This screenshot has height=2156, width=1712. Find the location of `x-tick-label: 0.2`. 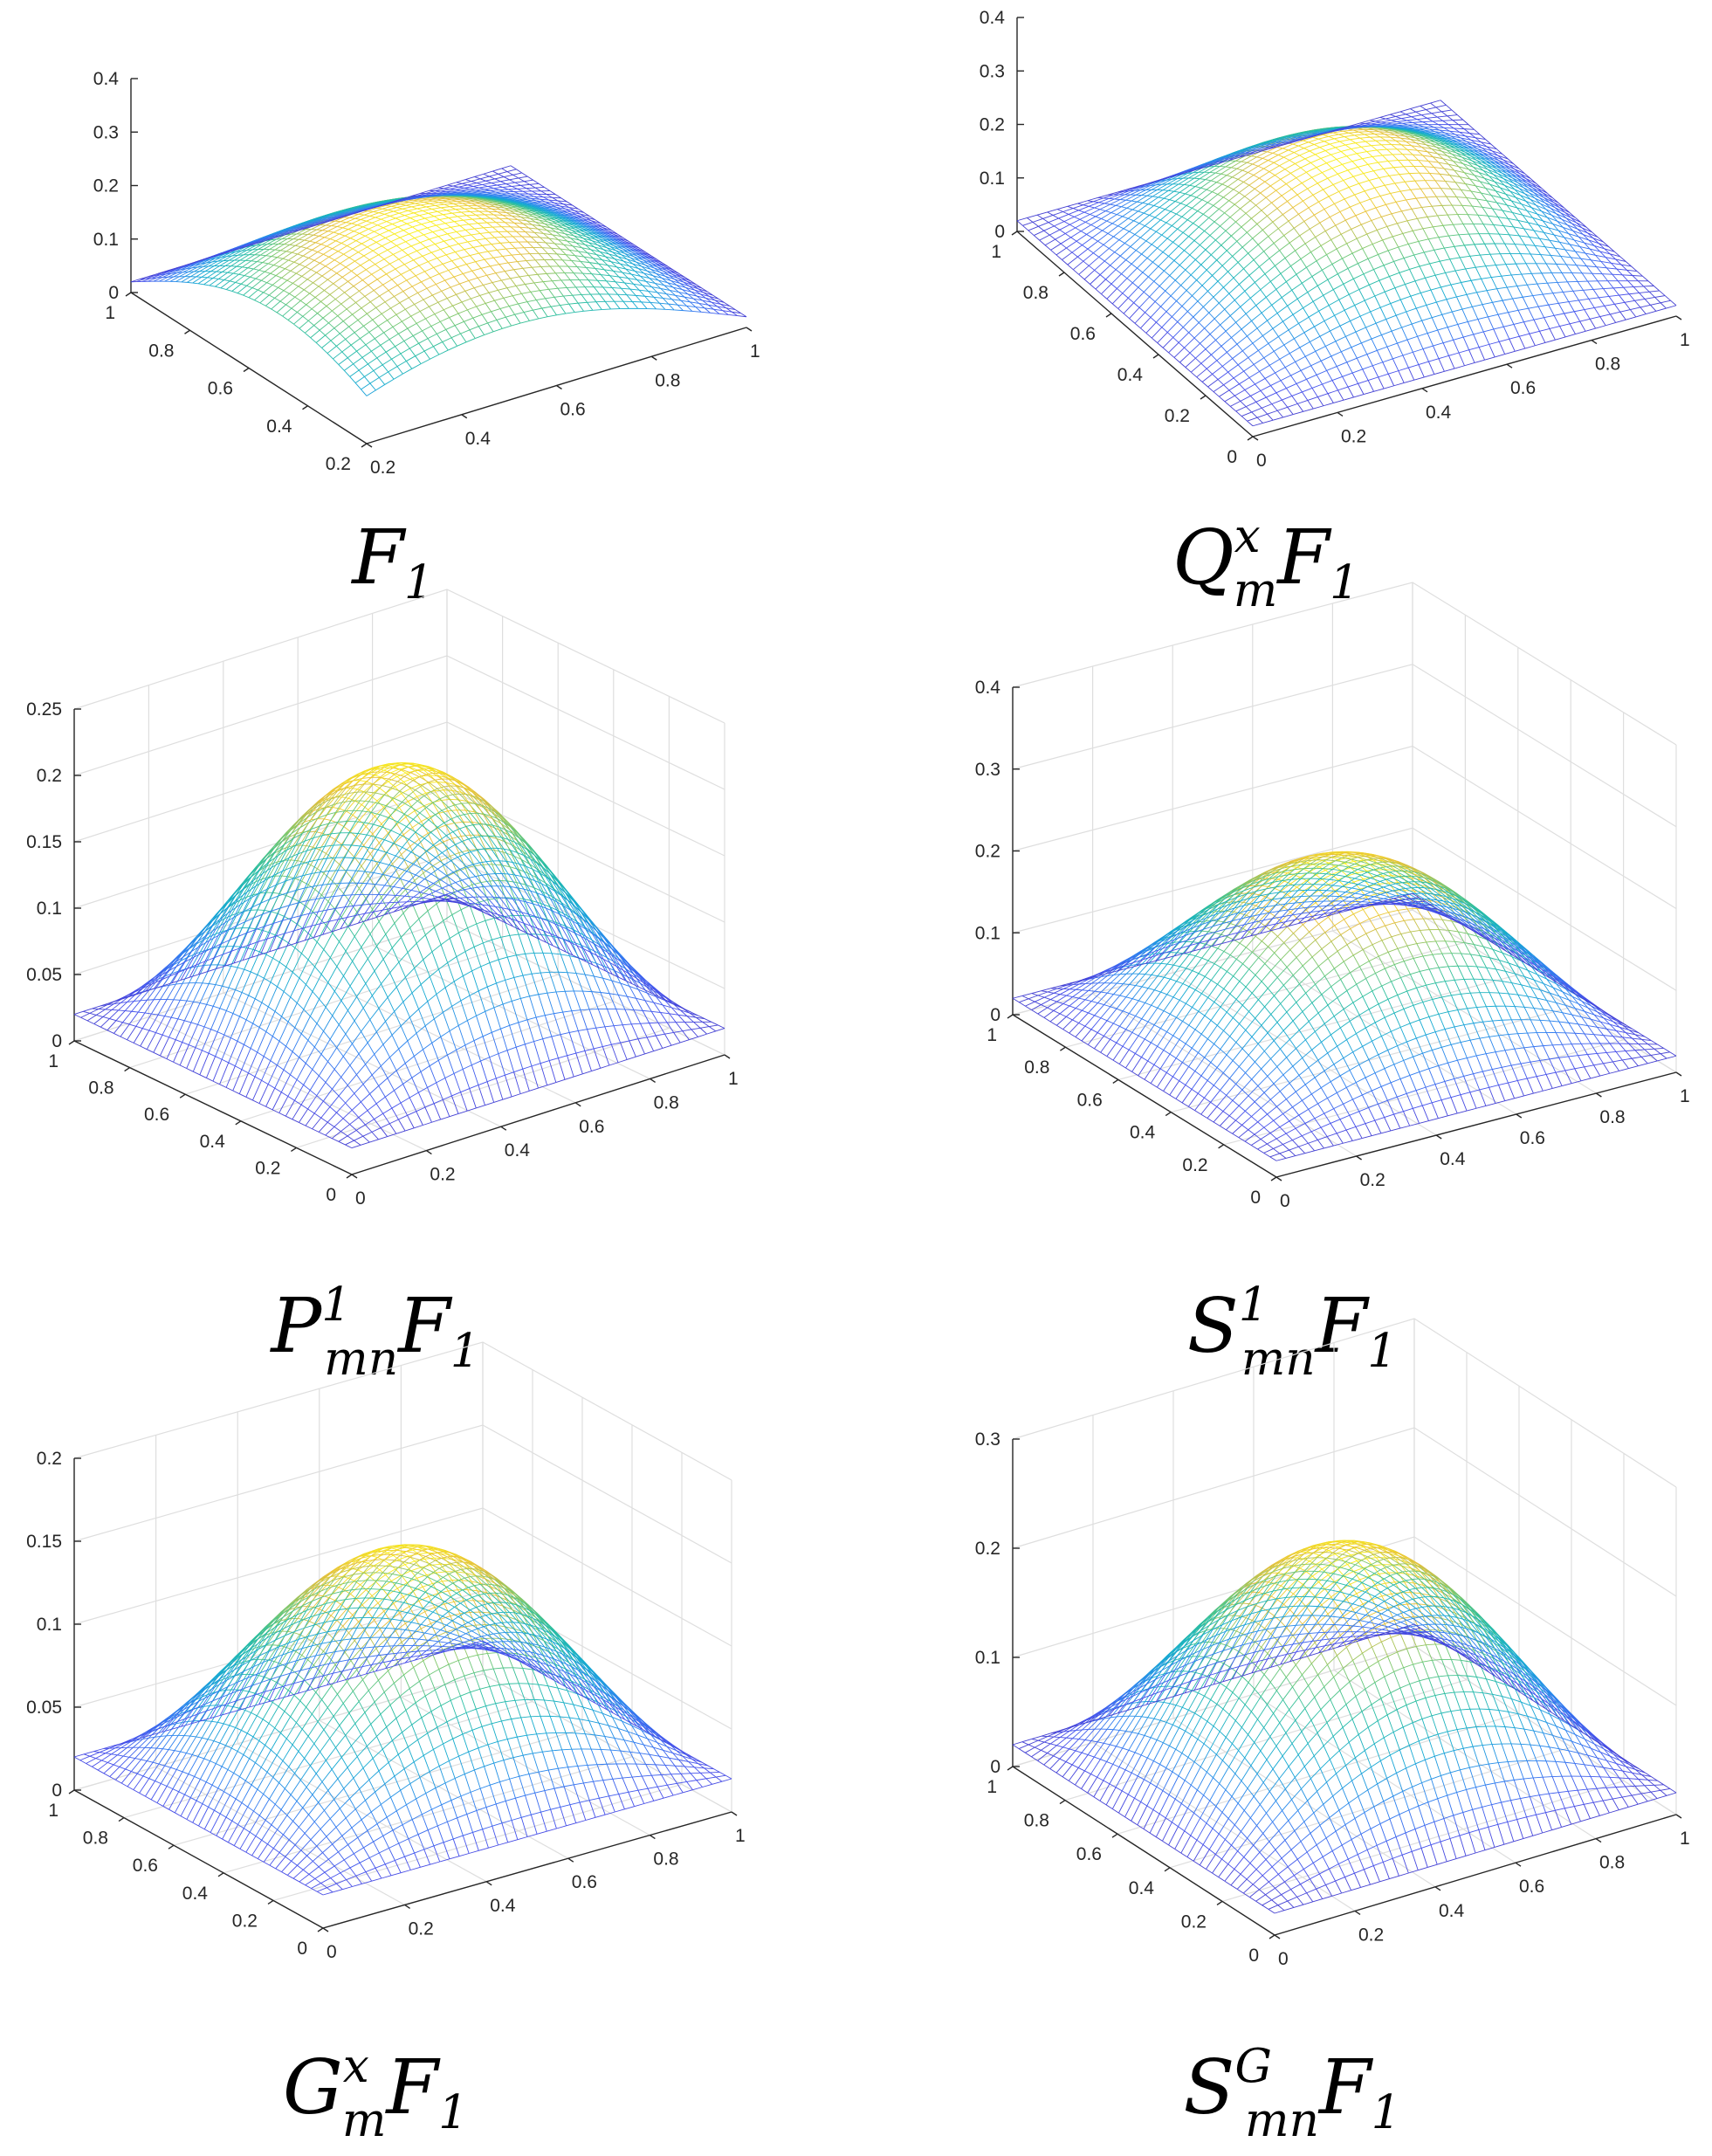

x-tick-label: 0.2 is located at coordinates (1353, 436).